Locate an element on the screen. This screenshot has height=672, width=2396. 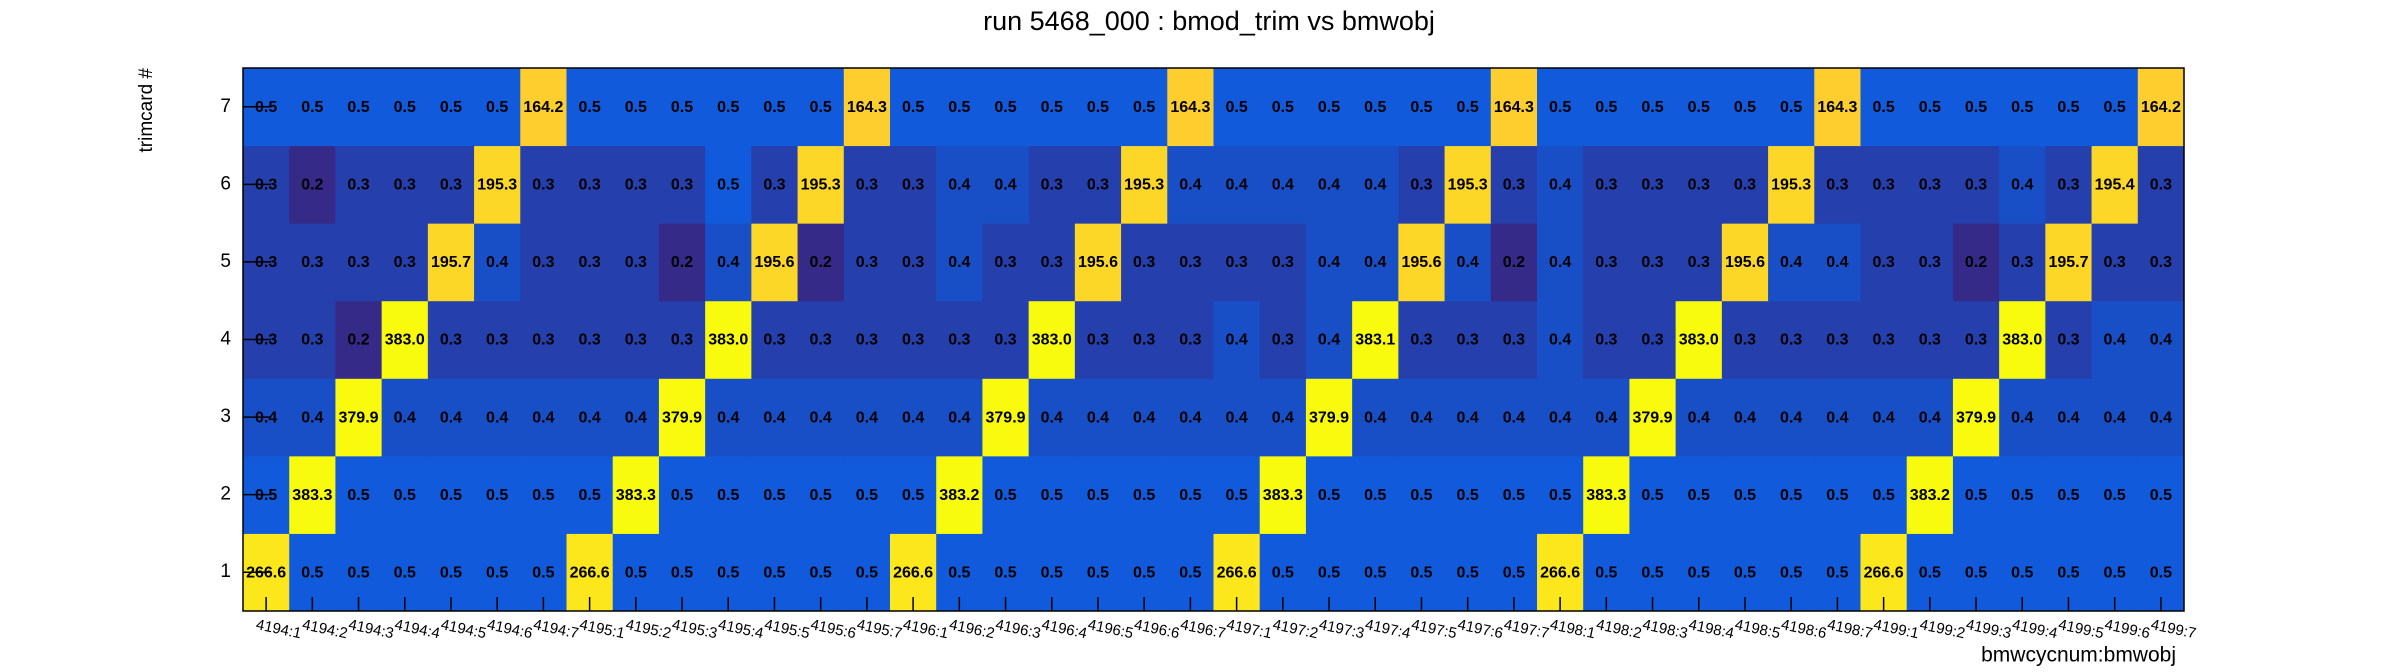
x-tick-label: 4199:6 is located at coordinates (2127, 629).